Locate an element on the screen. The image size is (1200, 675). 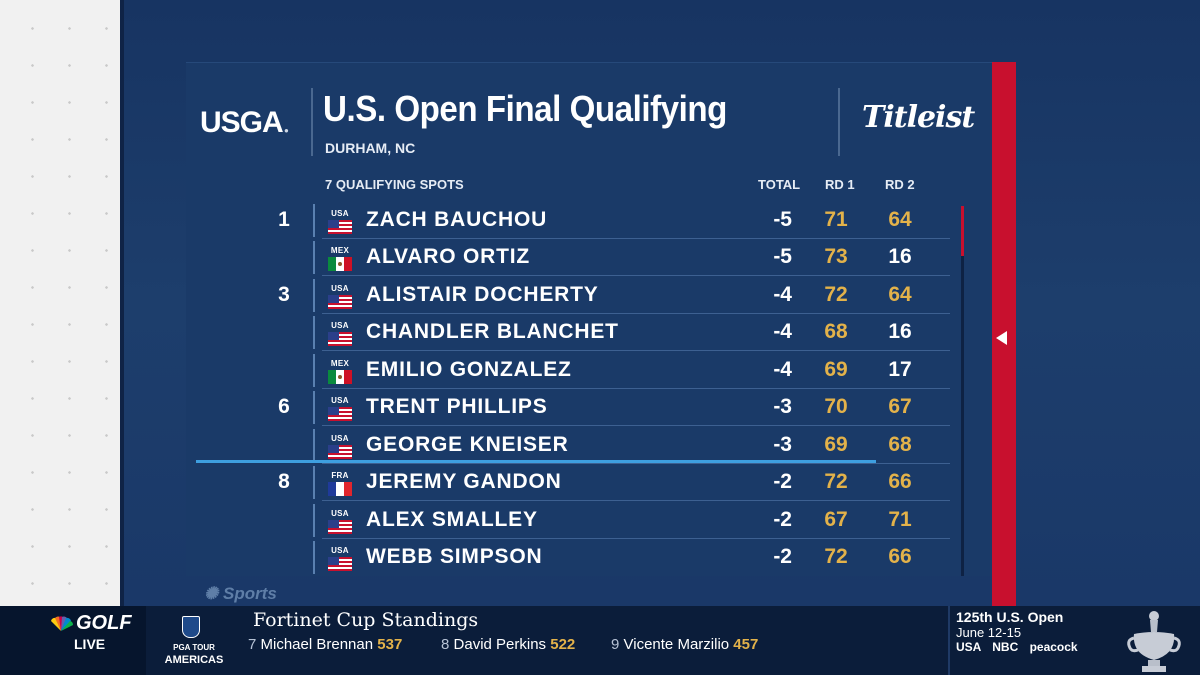
header-divider-left is located at coordinates (312, 122).